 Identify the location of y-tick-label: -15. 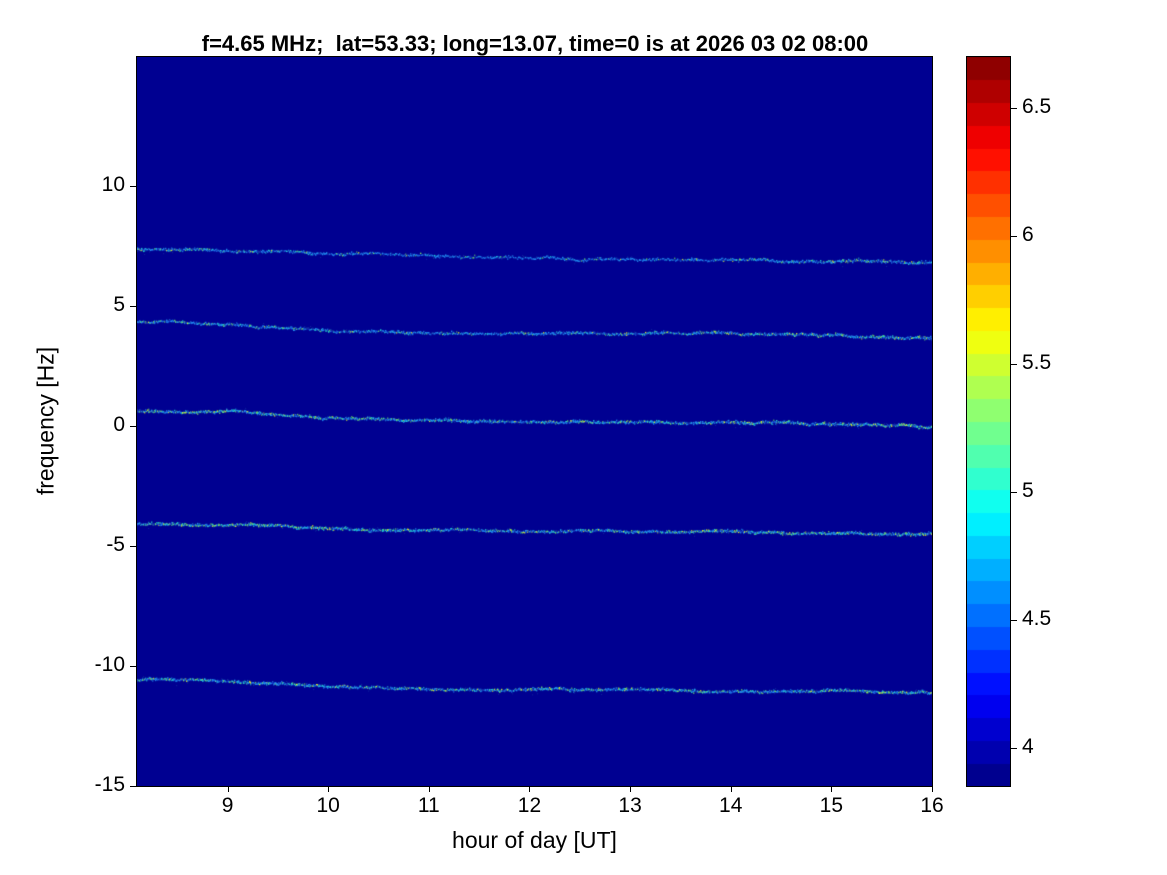
(109, 784).